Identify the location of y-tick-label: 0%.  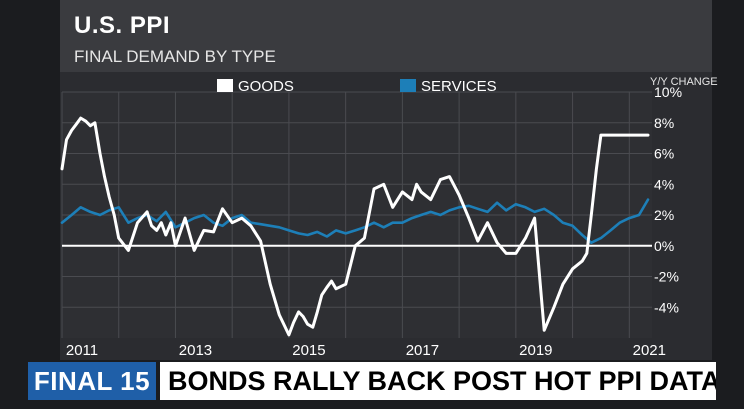
(664, 246).